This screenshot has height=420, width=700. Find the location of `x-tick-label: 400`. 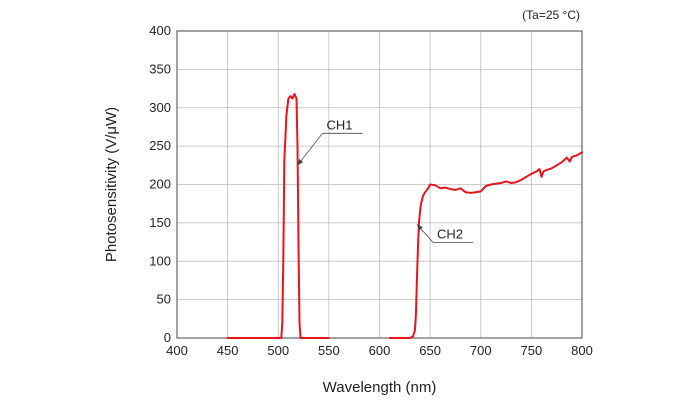

x-tick-label: 400 is located at coordinates (177, 350).